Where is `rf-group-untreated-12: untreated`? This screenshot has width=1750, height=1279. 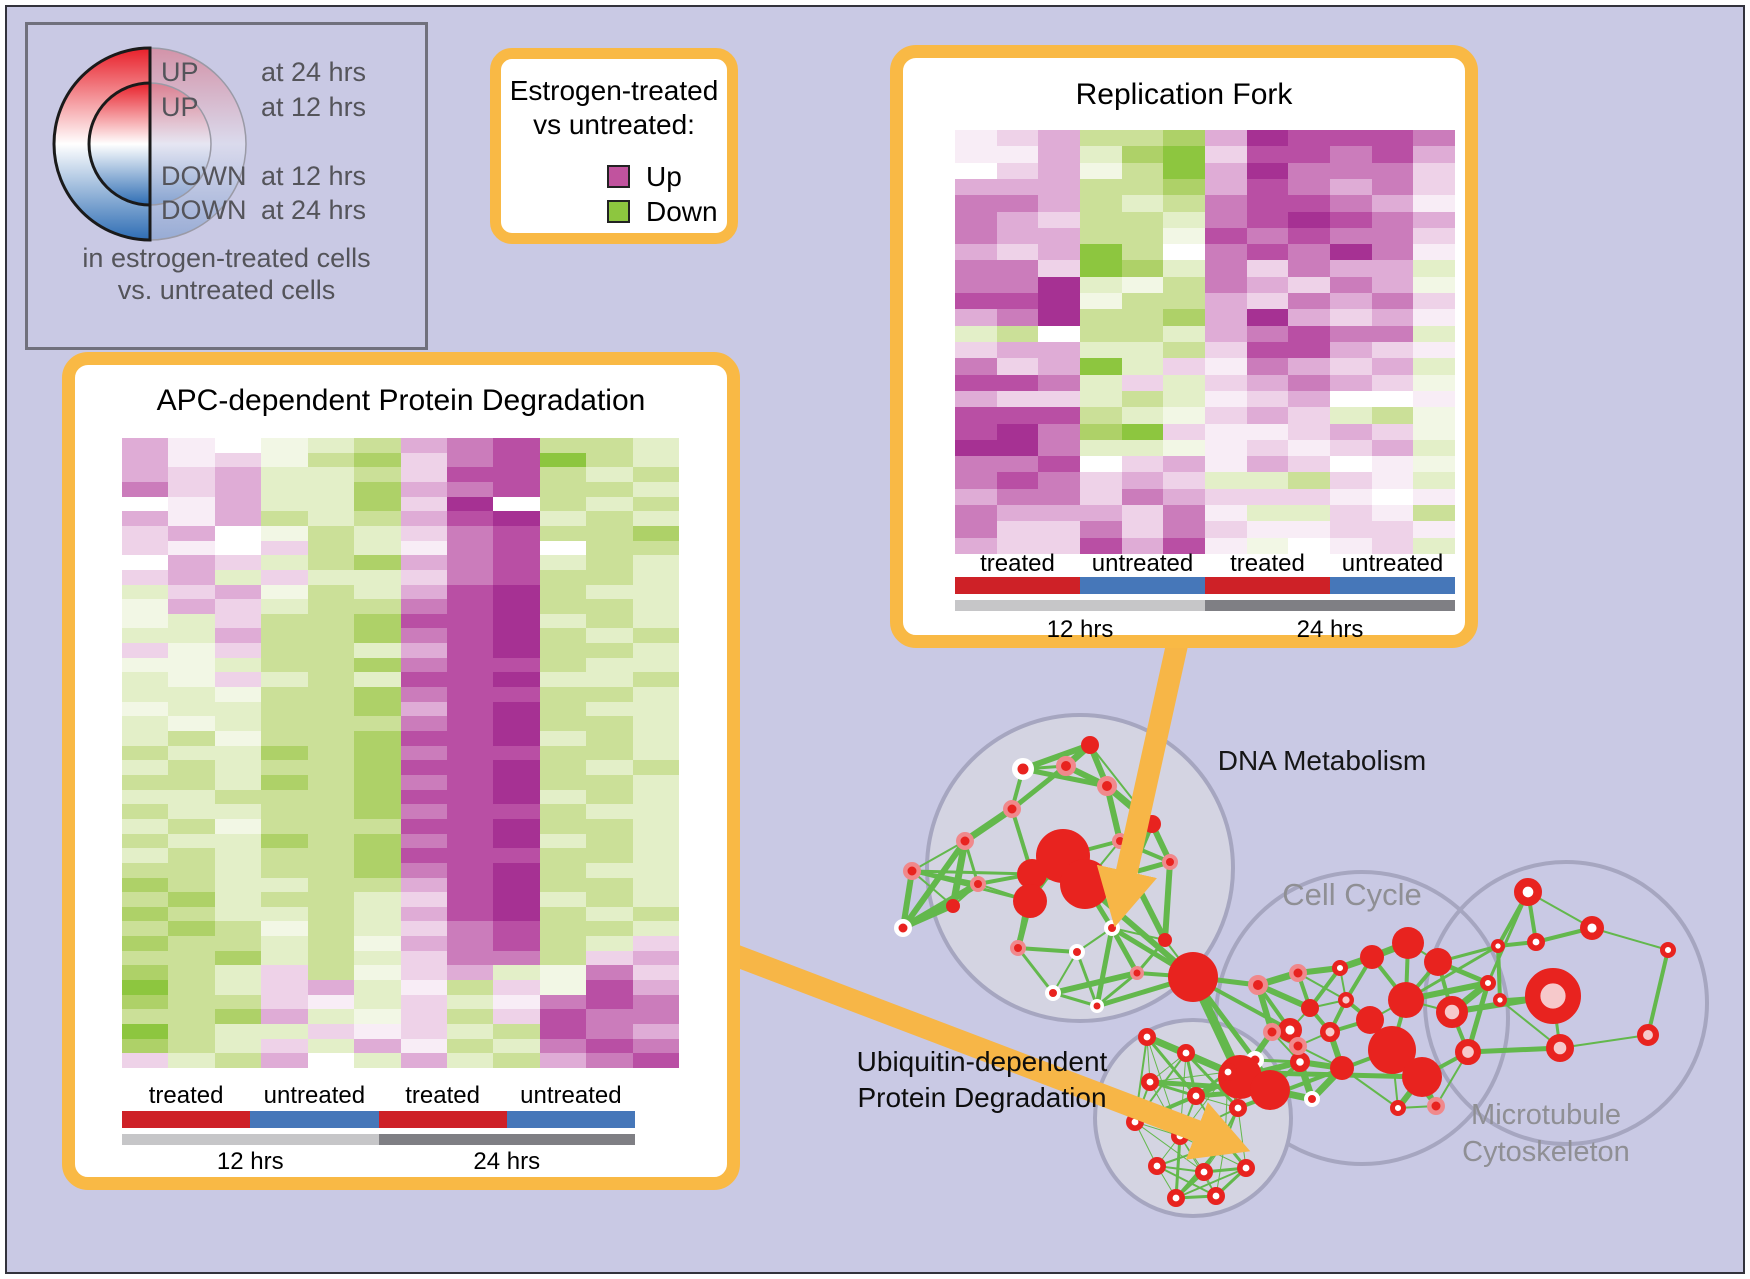 rf-group-untreated-12: untreated is located at coordinates (1142, 563).